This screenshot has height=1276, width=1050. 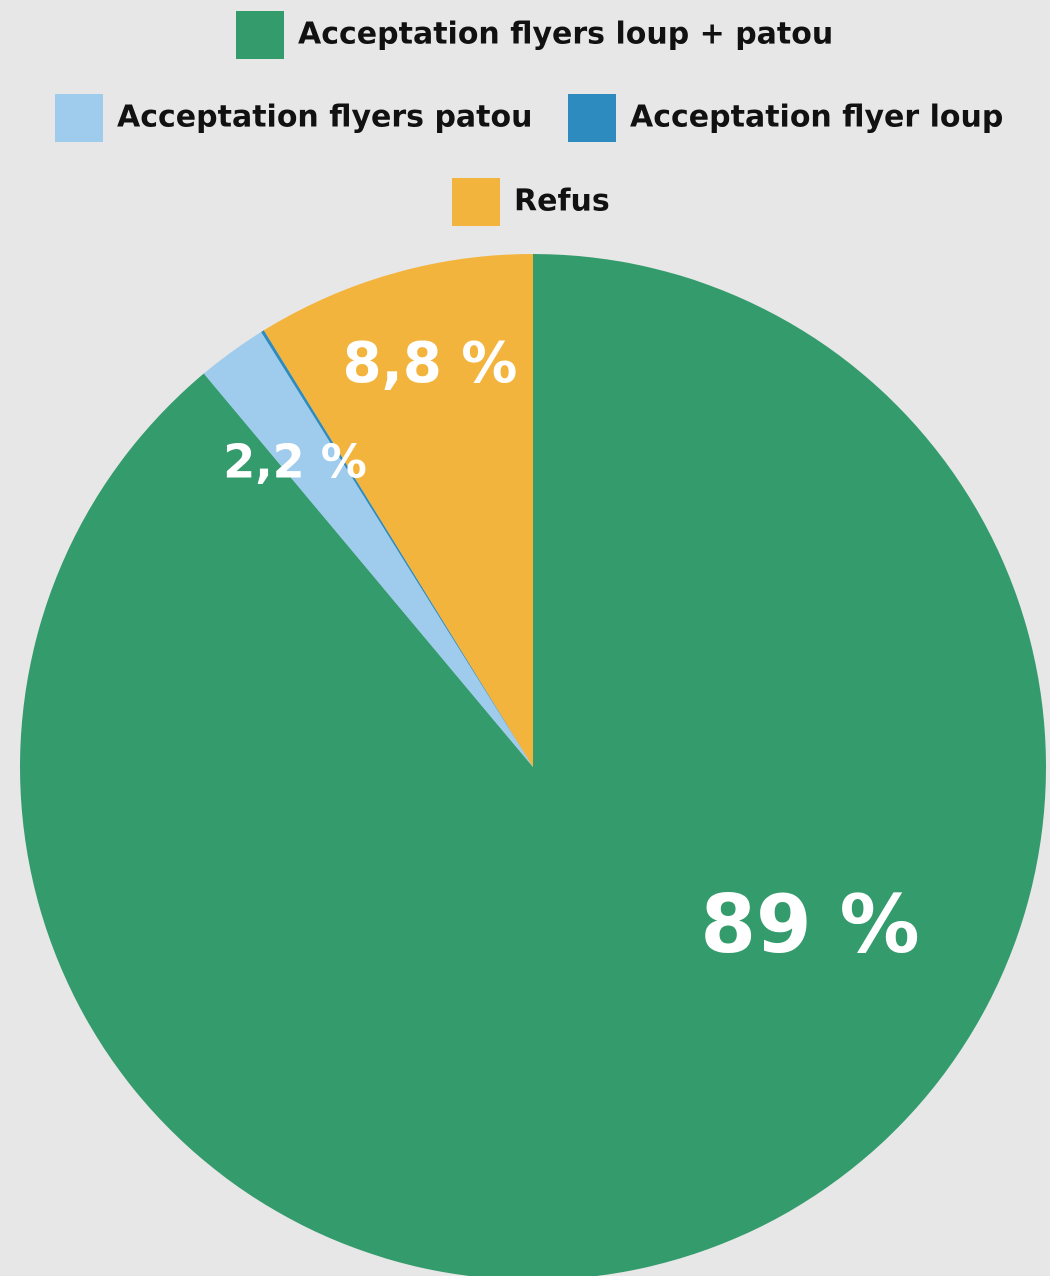 What do you see at coordinates (295, 462) in the screenshot?
I see `value-label: 2,2 %` at bounding box center [295, 462].